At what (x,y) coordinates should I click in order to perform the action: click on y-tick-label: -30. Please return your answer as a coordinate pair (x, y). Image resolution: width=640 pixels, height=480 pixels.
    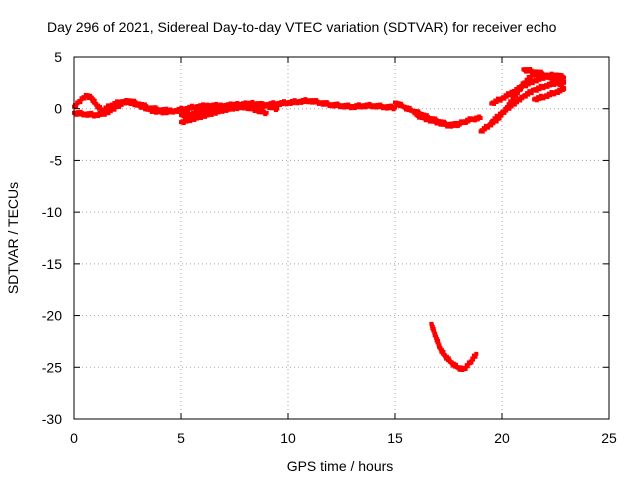
    Looking at the image, I should click on (52, 419).